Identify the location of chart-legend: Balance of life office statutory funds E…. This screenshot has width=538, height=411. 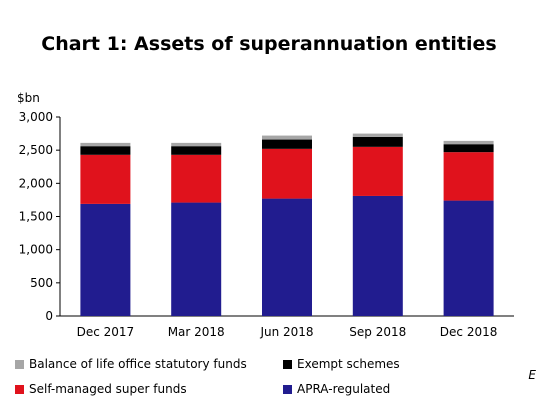
(250, 379).